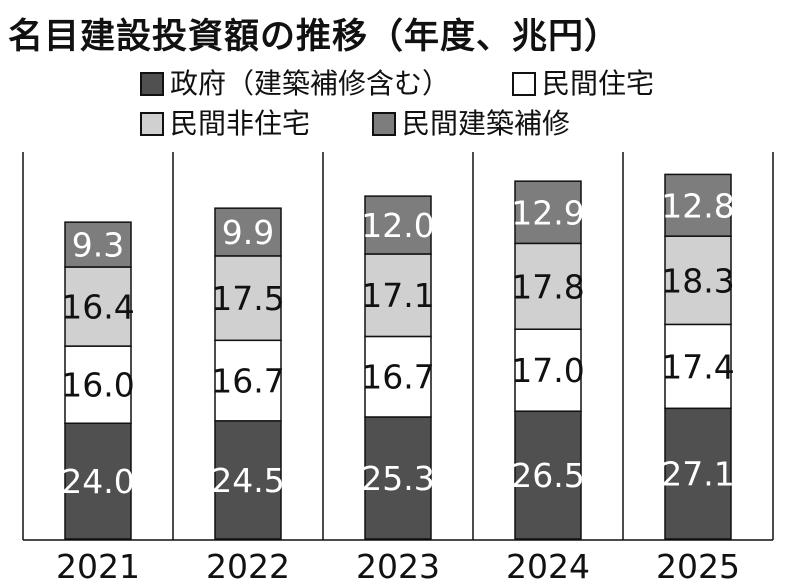  What do you see at coordinates (152, 124) in the screenshot?
I see `legend-swatch-private-nonhousing` at bounding box center [152, 124].